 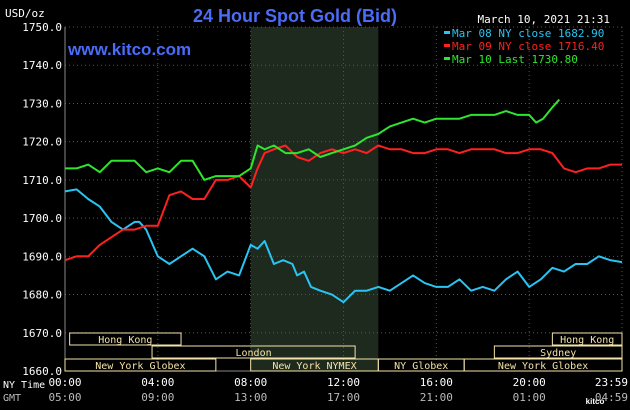 What do you see at coordinates (24, 385) in the screenshot?
I see `ny-time-row-label: NY Time` at bounding box center [24, 385].